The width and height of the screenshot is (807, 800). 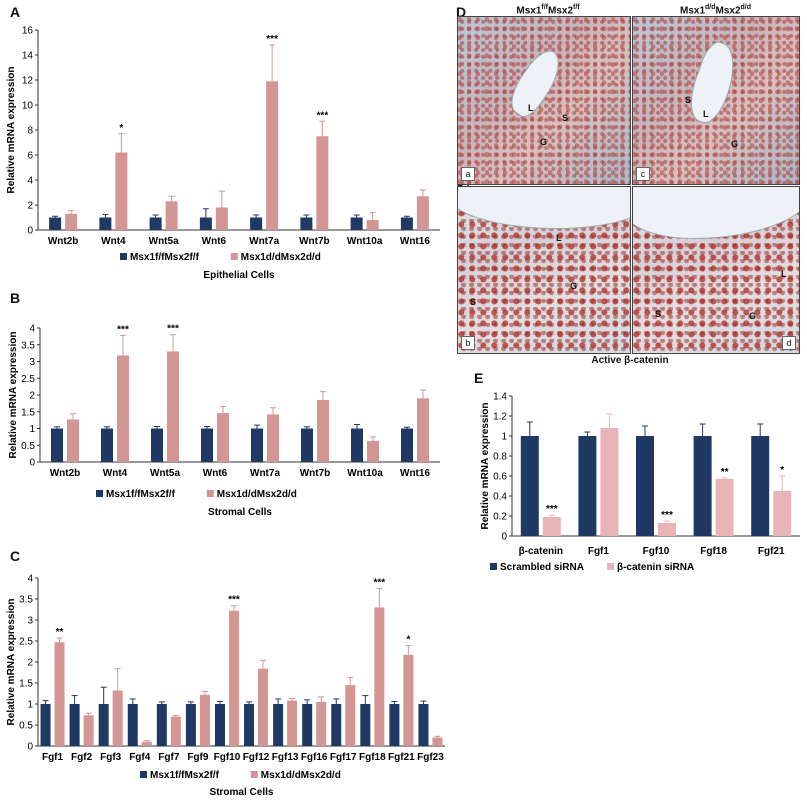 What do you see at coordinates (630, 360) in the screenshot?
I see `micrograph-caption: Active β-catenin` at bounding box center [630, 360].